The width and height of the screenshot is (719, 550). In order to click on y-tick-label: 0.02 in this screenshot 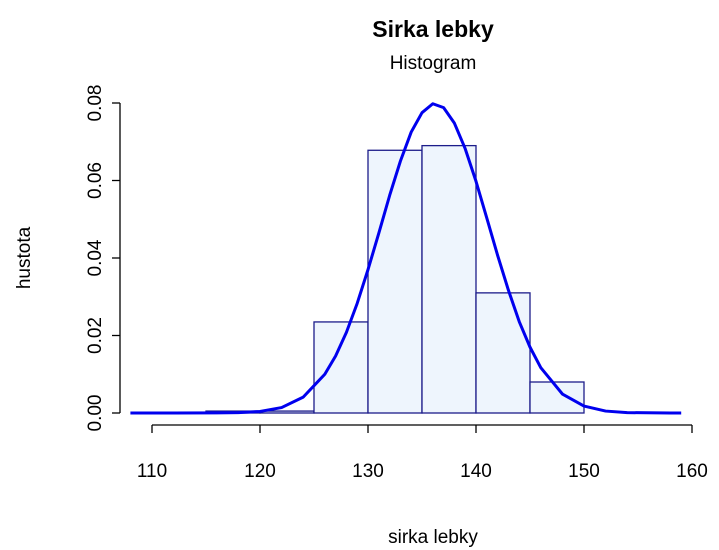, I will do `click(95, 335)`.